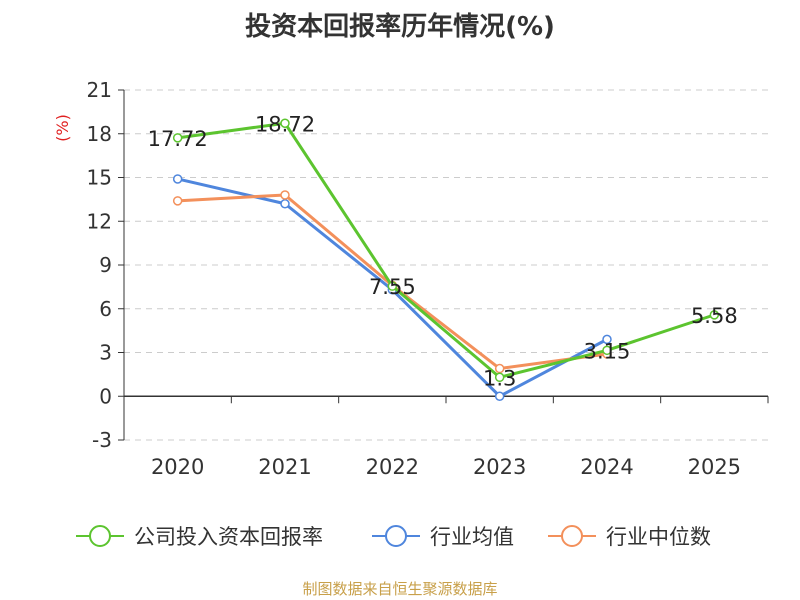  What do you see at coordinates (472, 537) in the screenshot?
I see `legend-label: 行业均值` at bounding box center [472, 537].